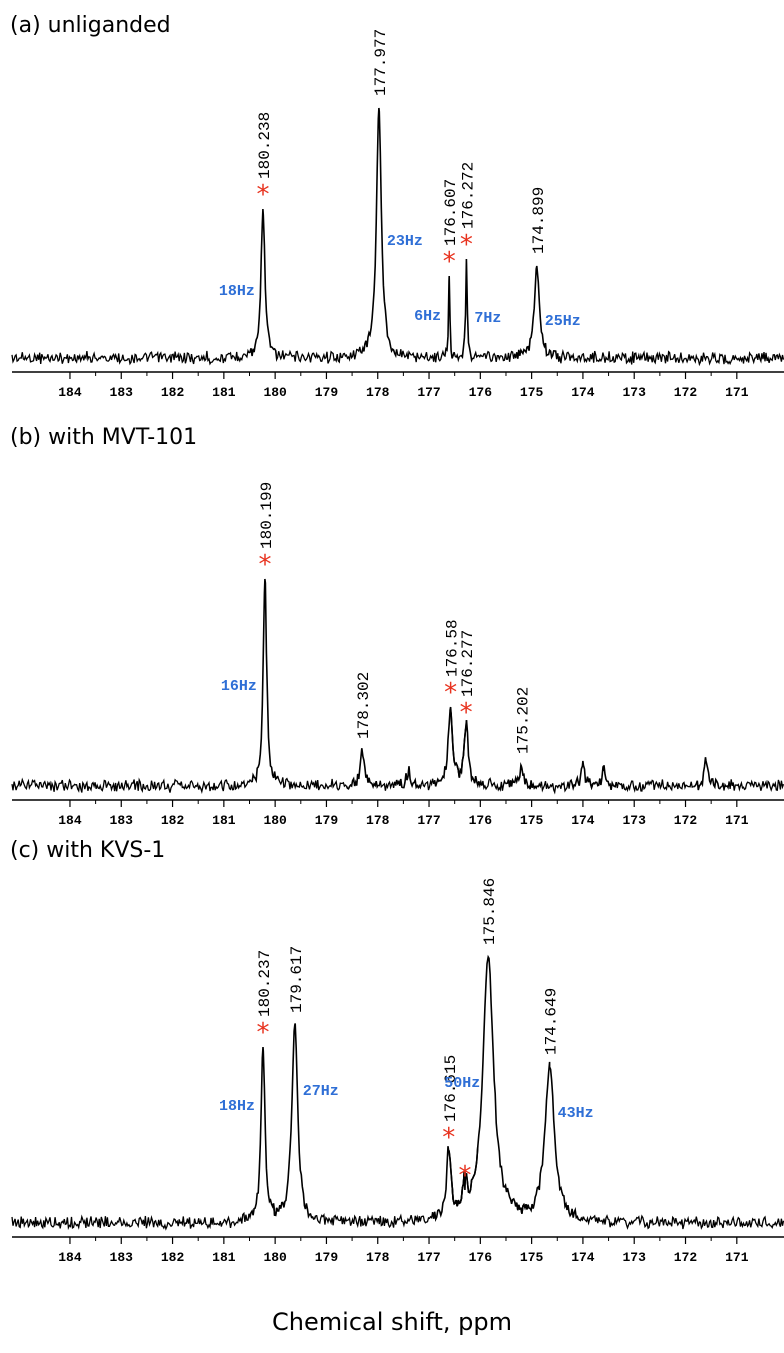 Image resolution: width=784 pixels, height=1353 pixels. Describe the element at coordinates (364, 705) in the screenshot. I see `peak-label: 178.302` at that location.